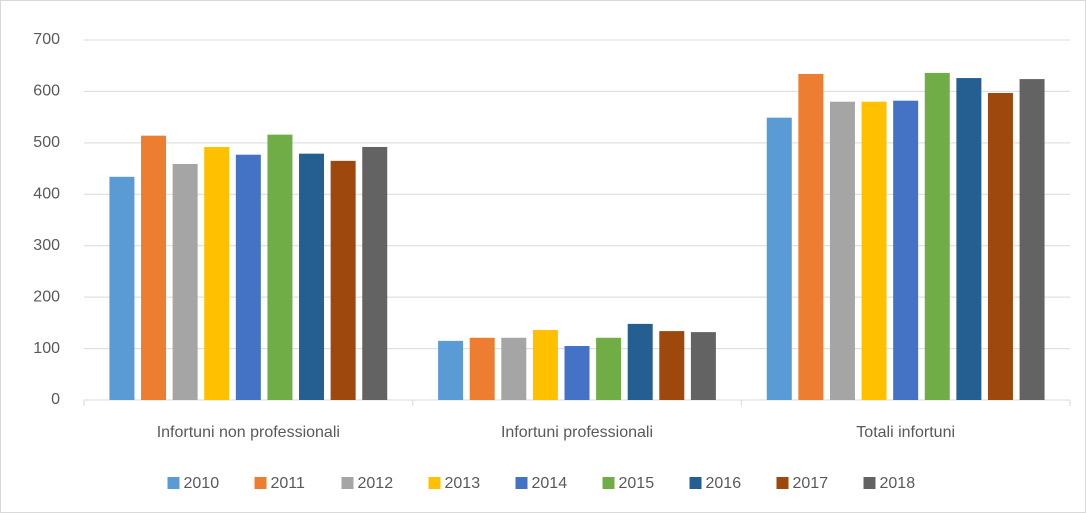 Image resolution: width=1086 pixels, height=513 pixels. Describe the element at coordinates (46, 142) in the screenshot. I see `y-tick-label: 500` at that location.